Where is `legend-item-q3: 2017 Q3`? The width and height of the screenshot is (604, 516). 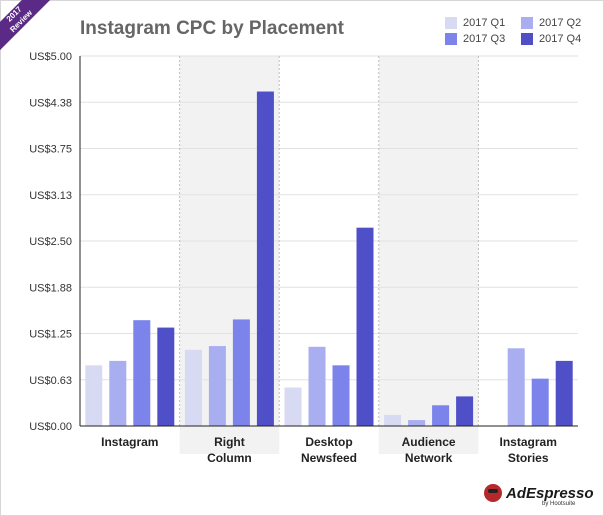
legend-item-q3: 2017 Q3 is located at coordinates (475, 39).